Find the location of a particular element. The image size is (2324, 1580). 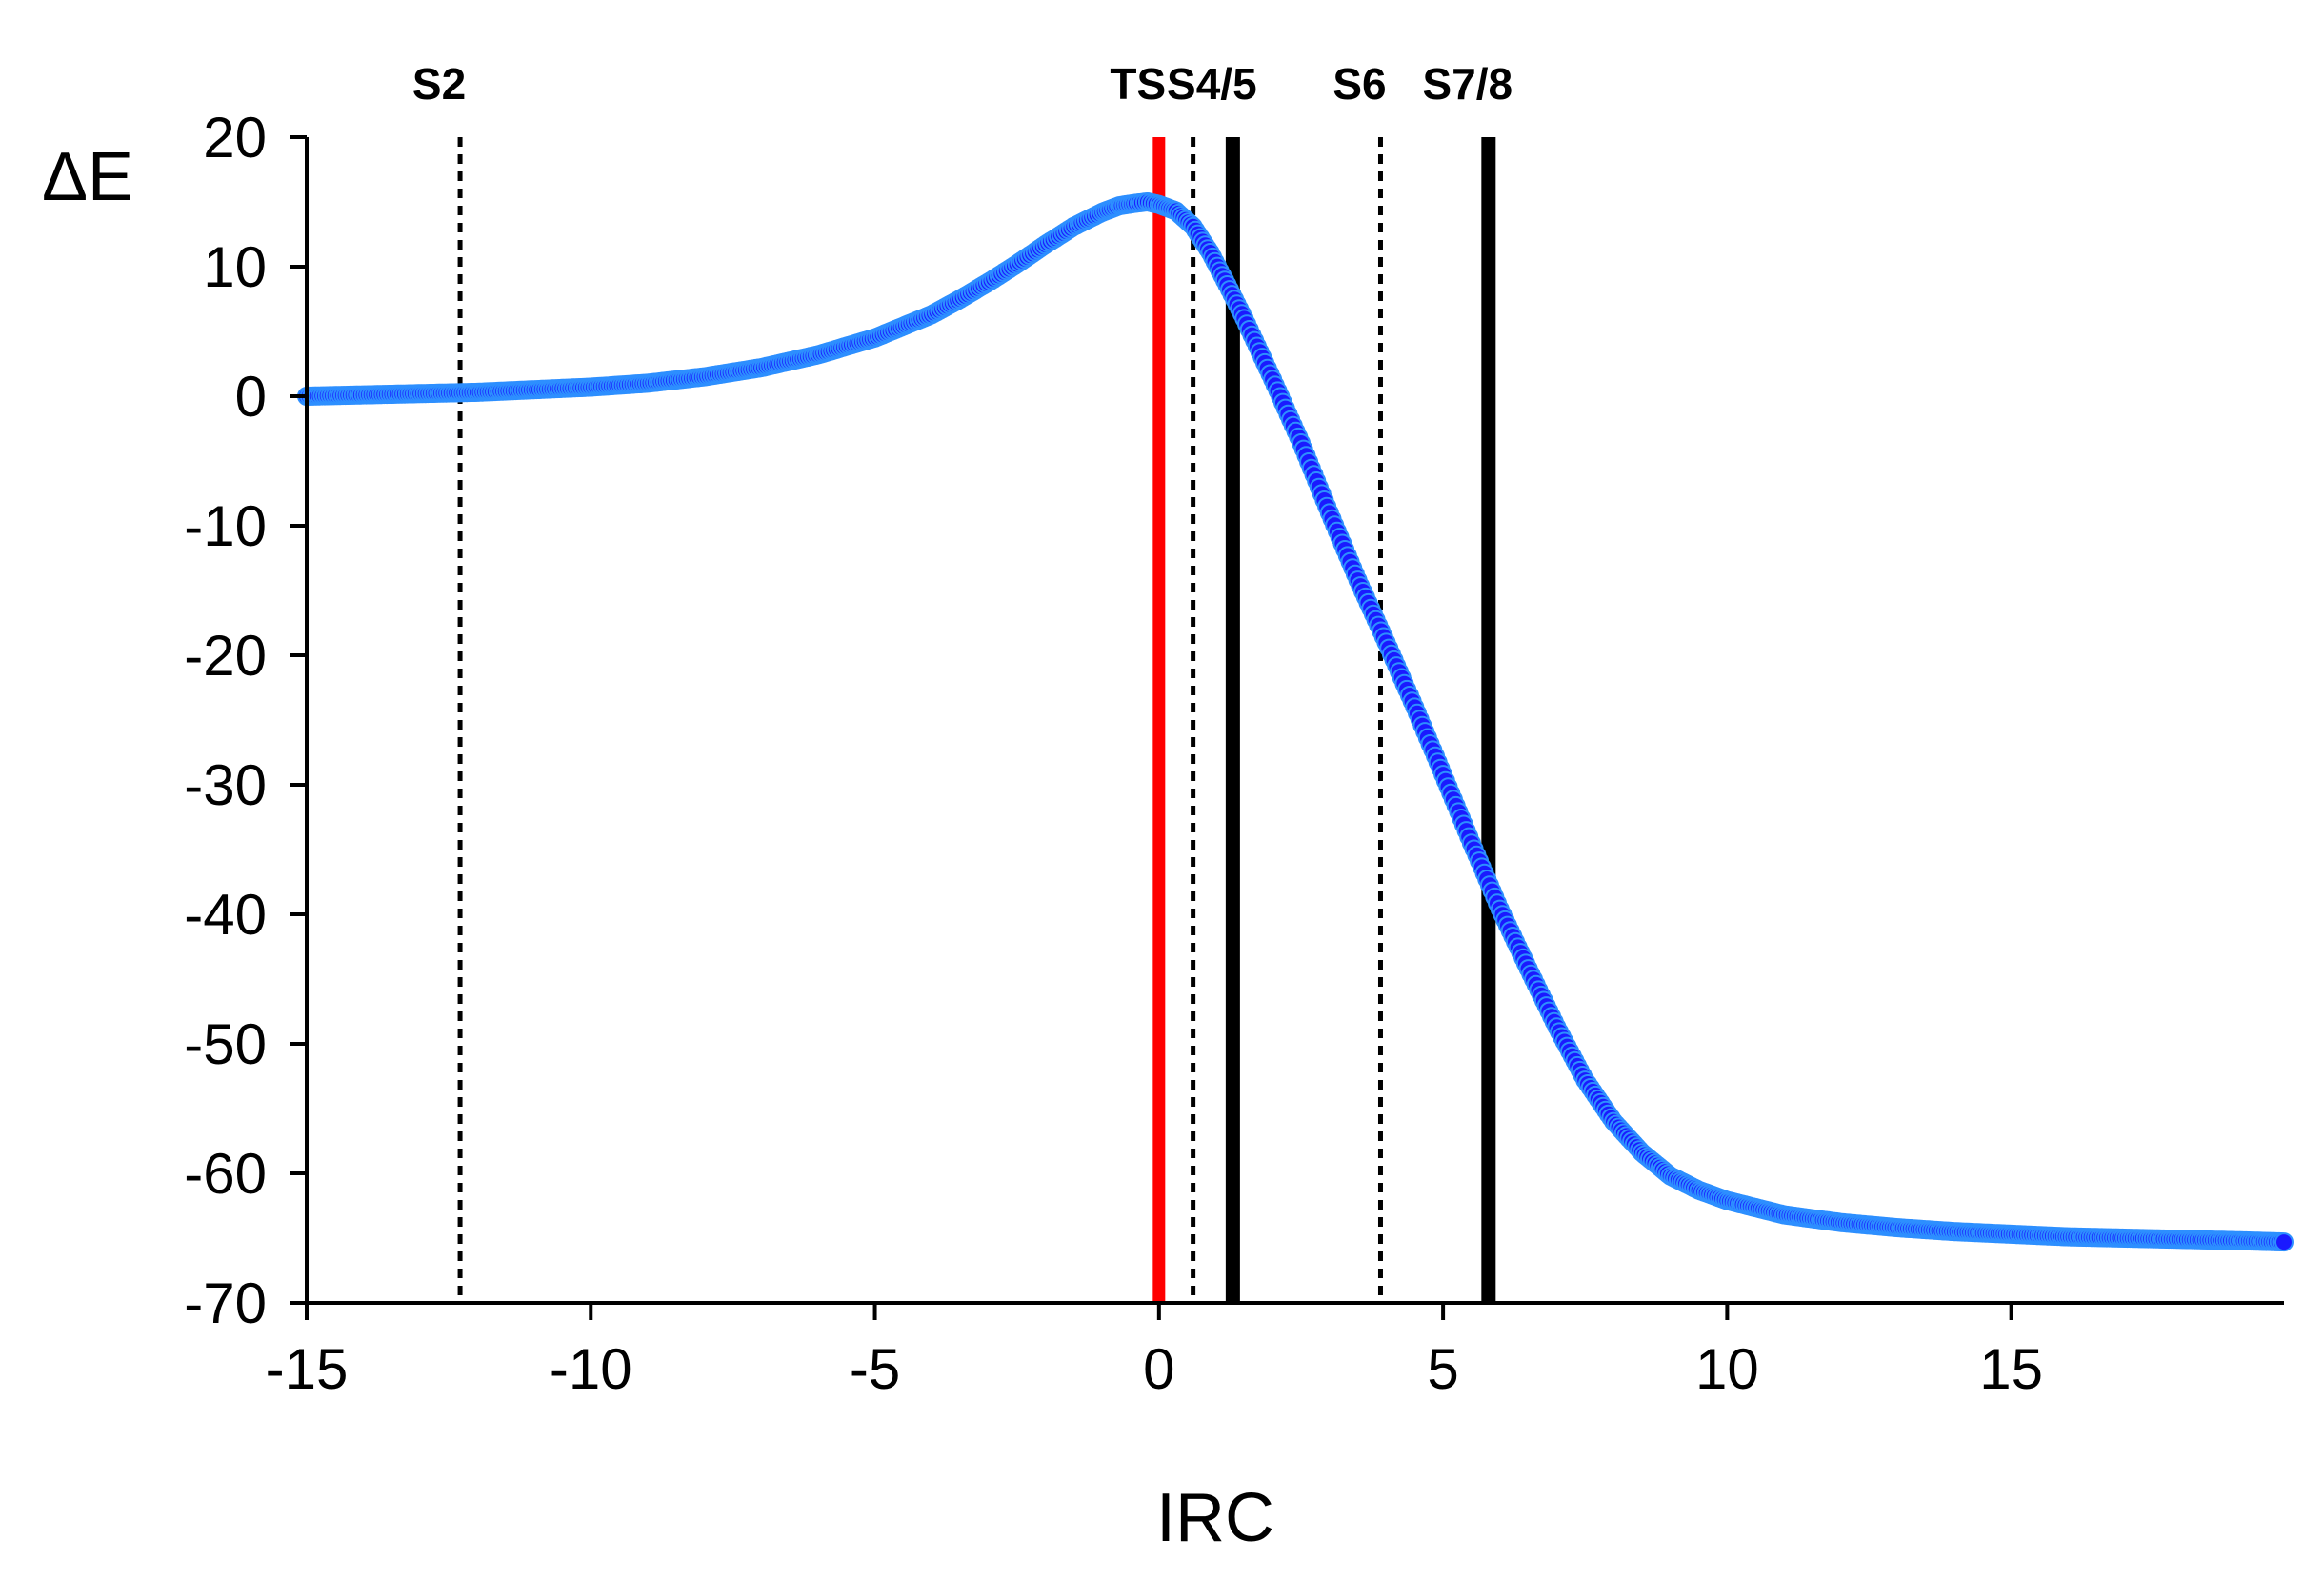

y-tick-label: -50 is located at coordinates (226, 1044).